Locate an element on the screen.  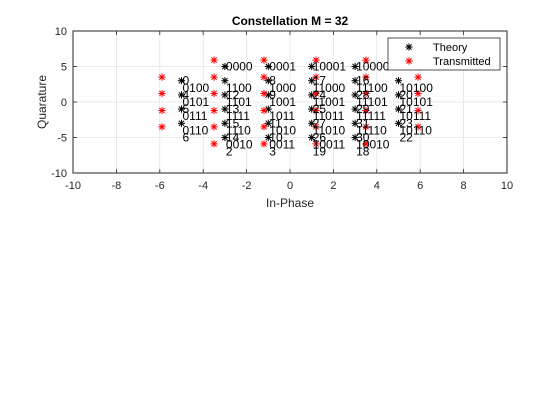
point-label: 17 is located at coordinates (320, 81).